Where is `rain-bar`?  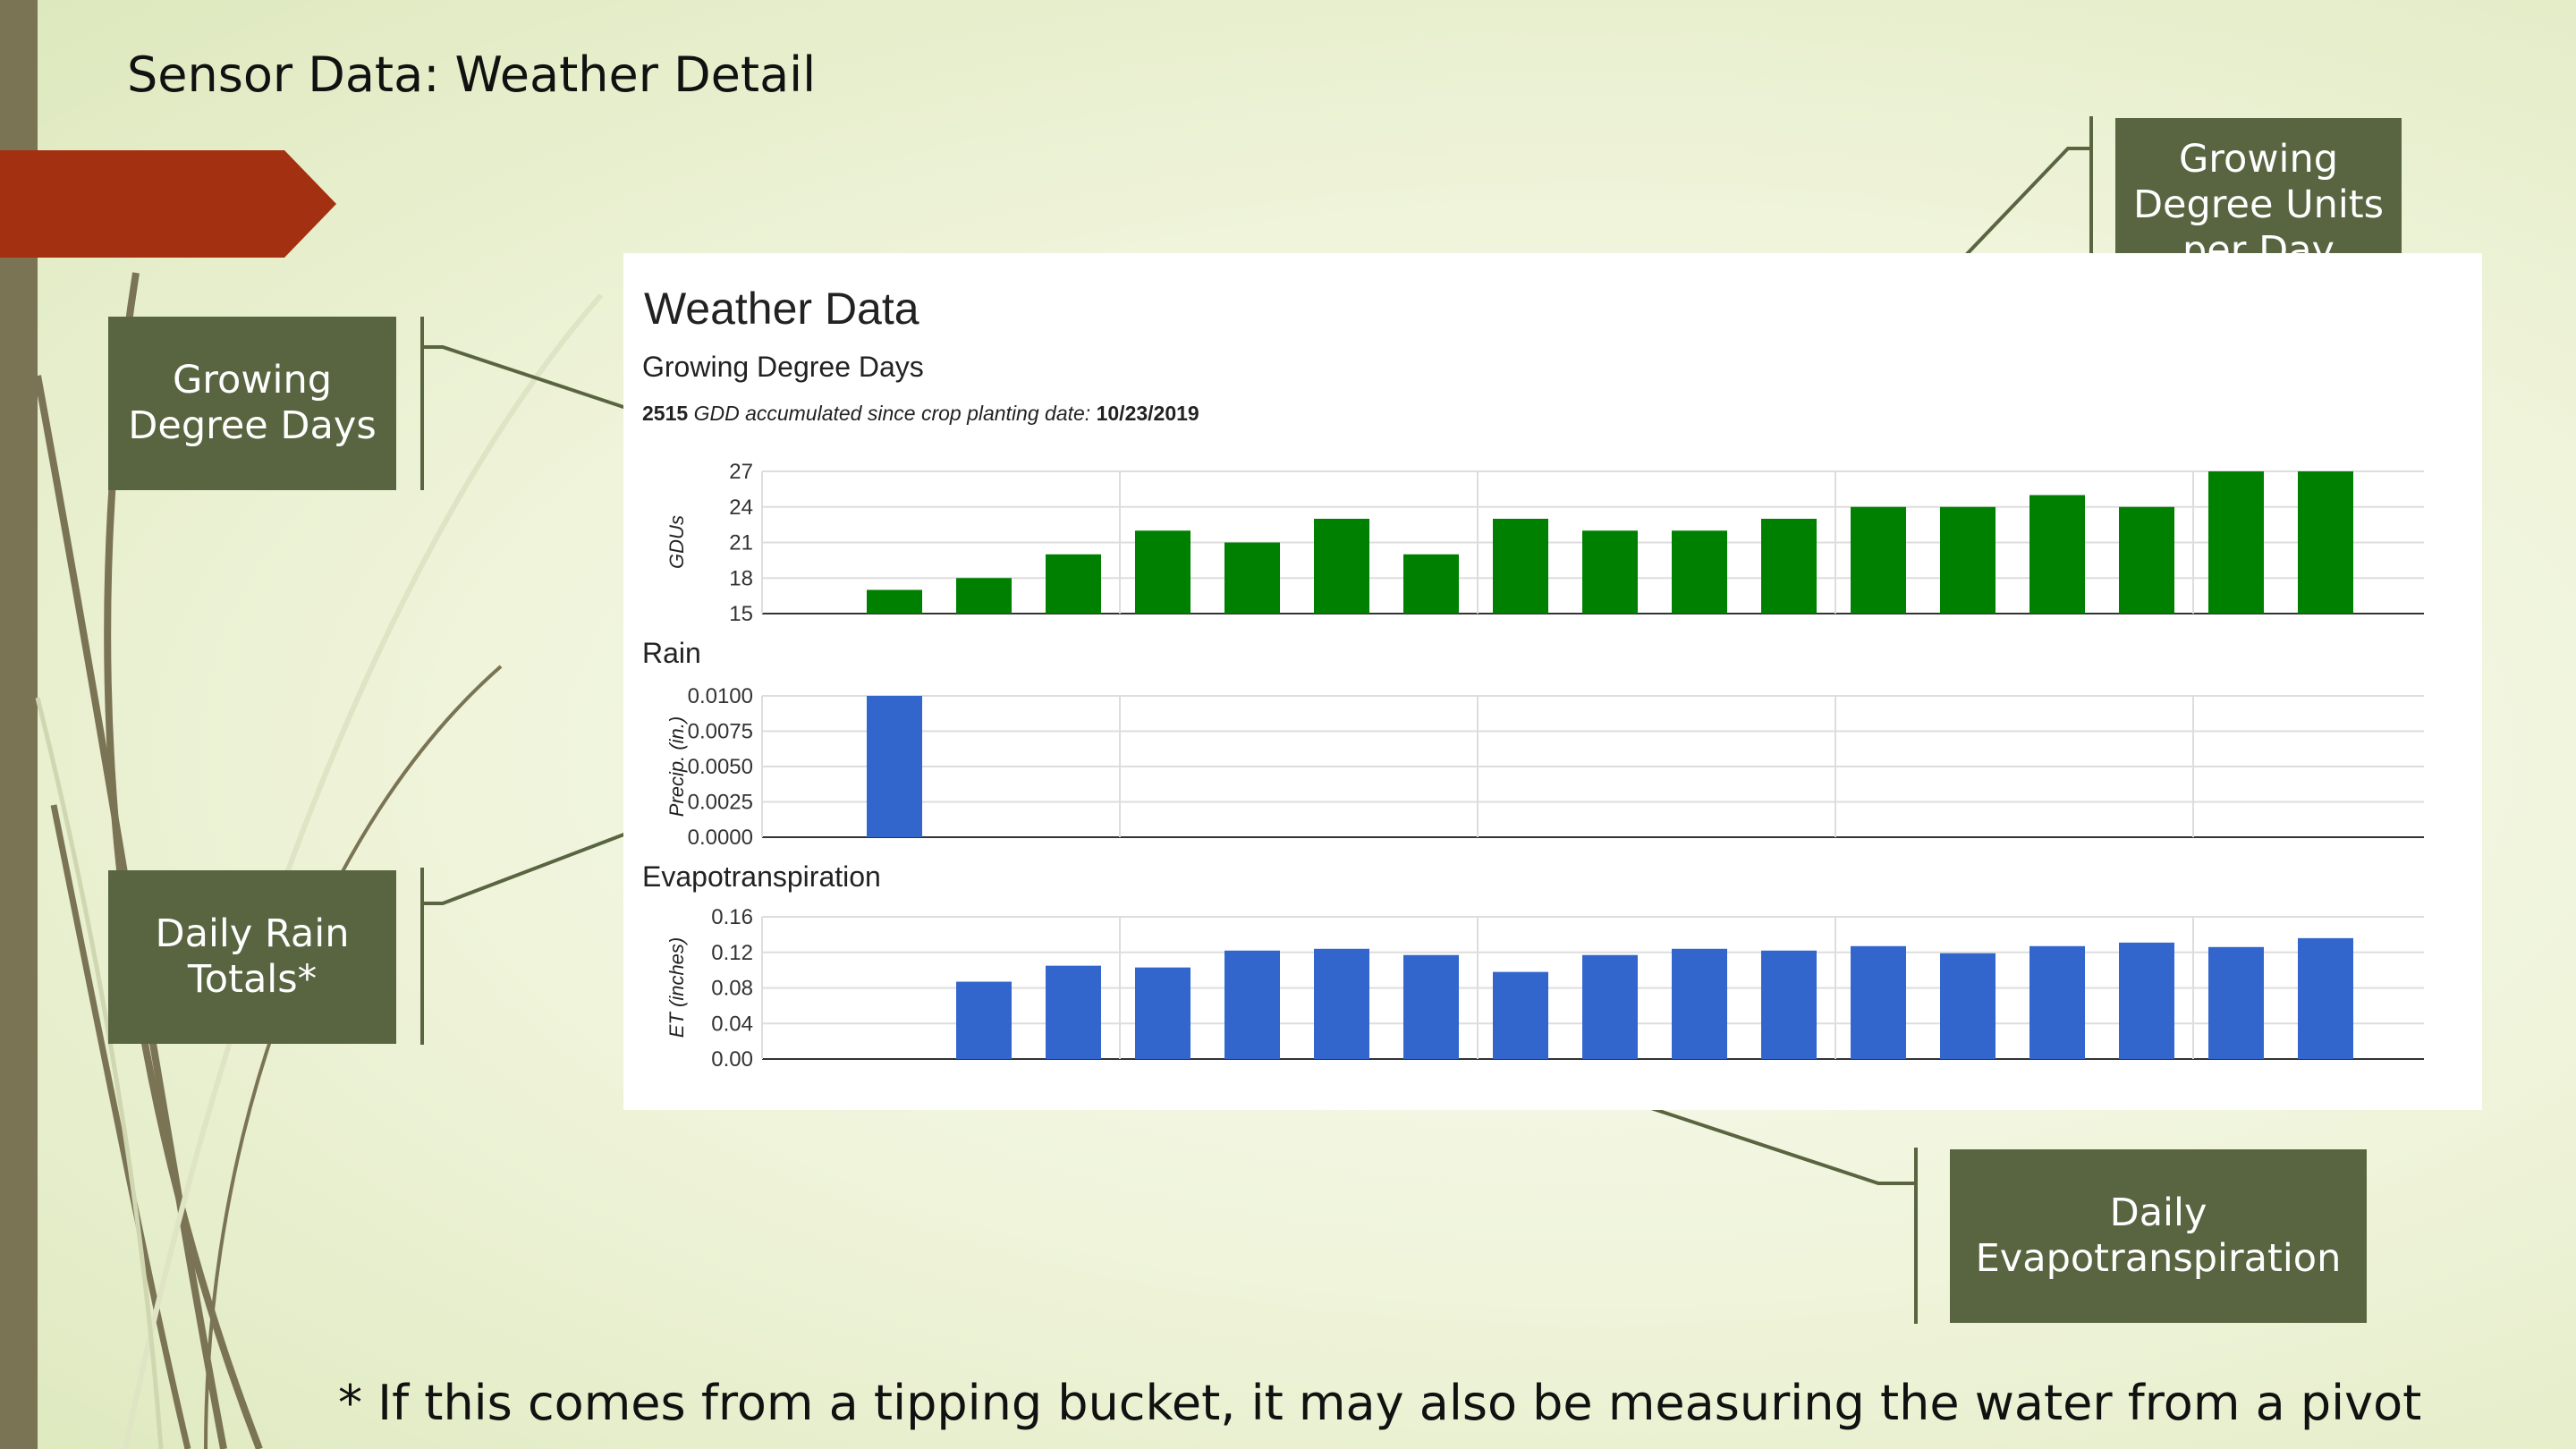
rain-bar is located at coordinates (894, 766).